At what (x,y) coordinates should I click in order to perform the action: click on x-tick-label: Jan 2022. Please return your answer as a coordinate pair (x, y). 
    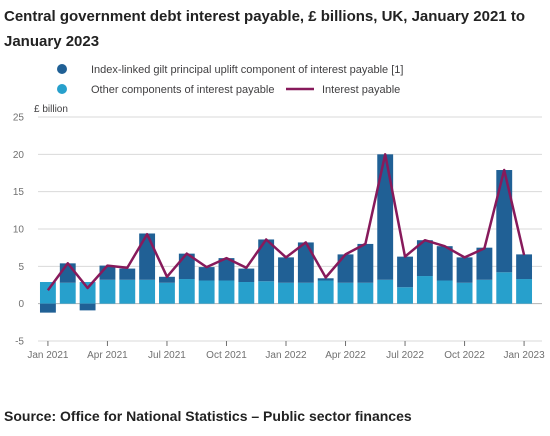
    Looking at the image, I should click on (286, 355).